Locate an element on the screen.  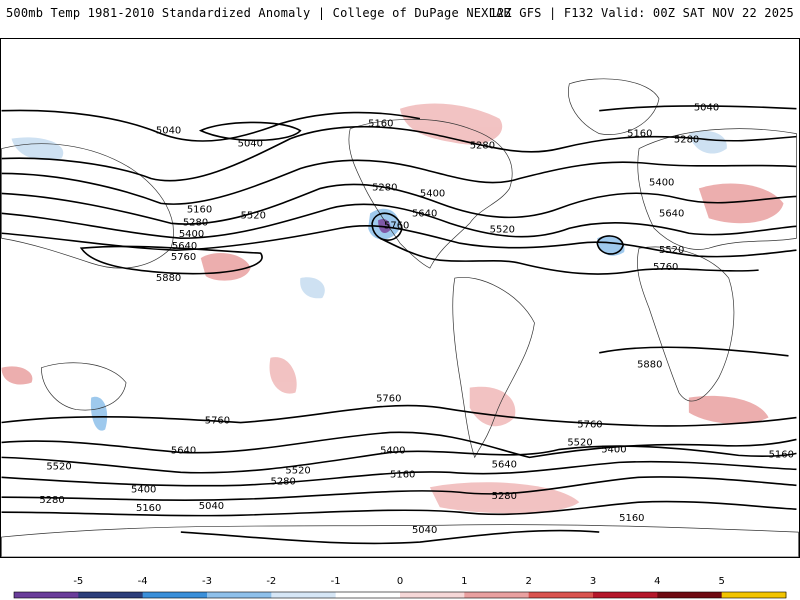
contour-5640-north is located at coordinates (399, 241).